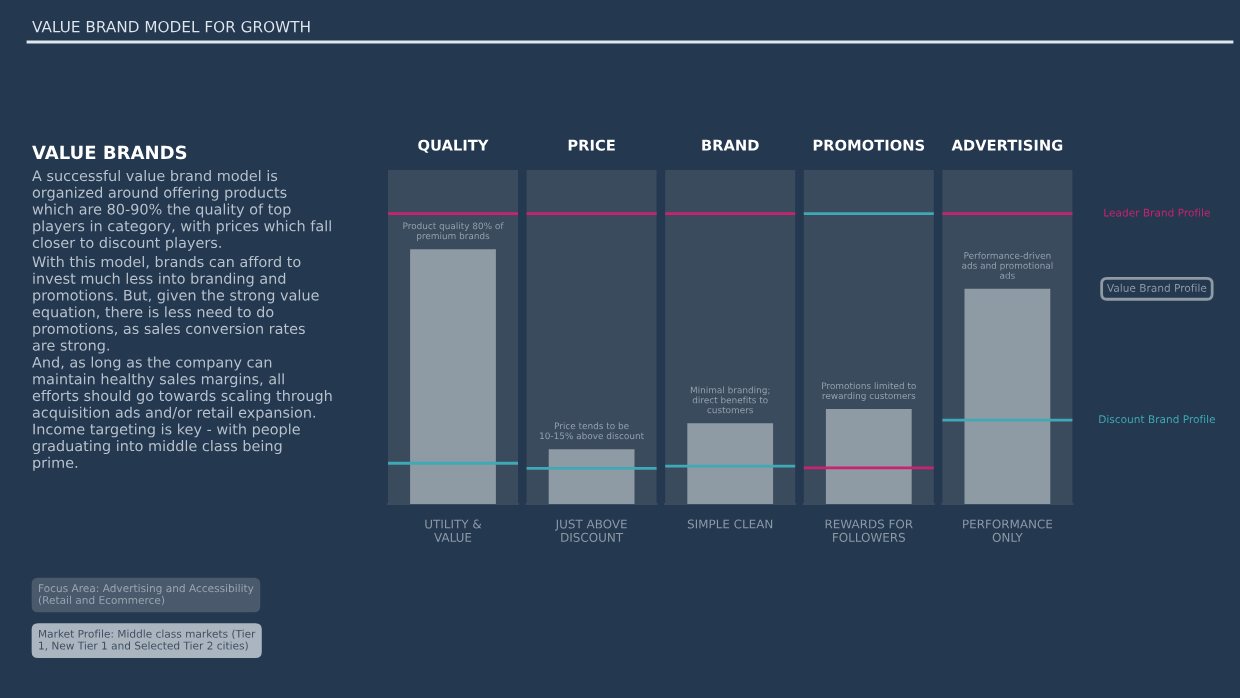  What do you see at coordinates (109, 152) in the screenshot?
I see `text: VALUE BRANDS` at bounding box center [109, 152].